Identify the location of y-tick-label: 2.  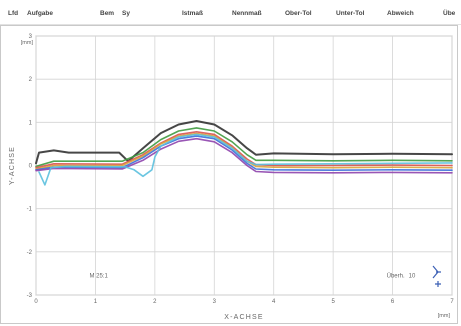
(31, 80).